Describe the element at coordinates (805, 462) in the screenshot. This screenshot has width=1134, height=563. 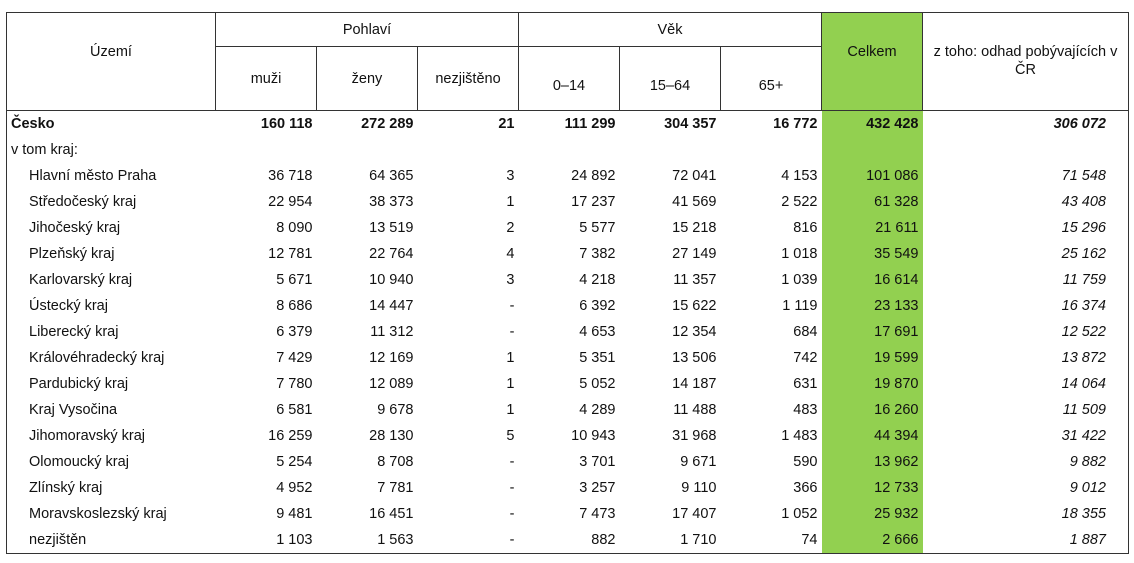
I see `cell-age-65: 590` at that location.